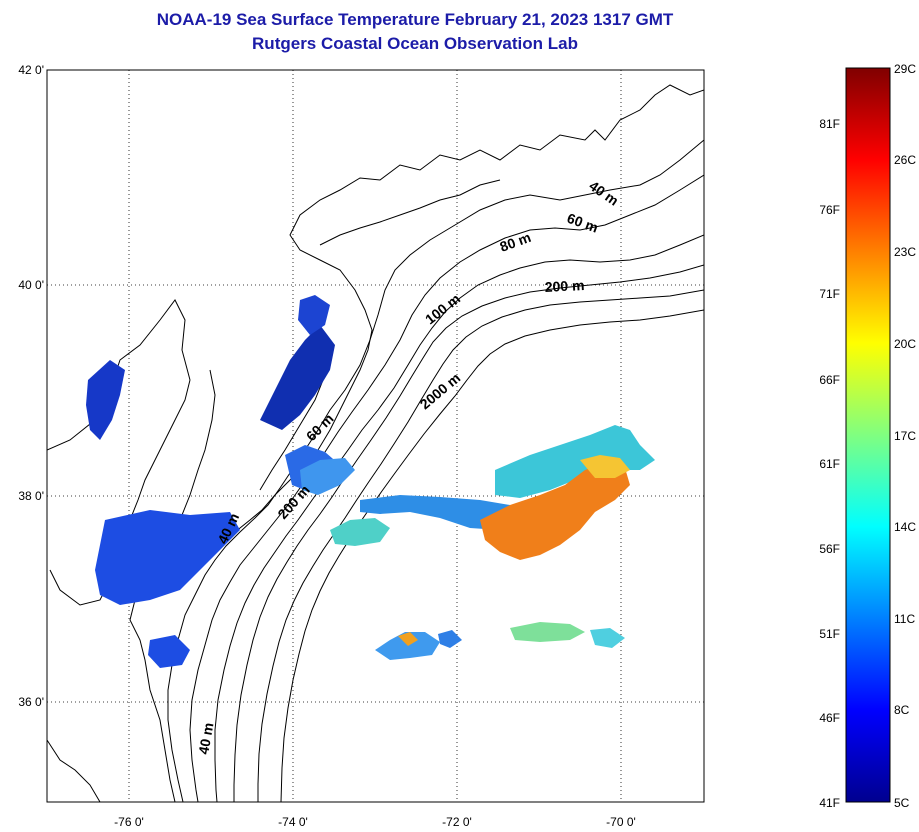 The height and width of the screenshot is (832, 919). What do you see at coordinates (293, 822) in the screenshot?
I see `lon-label-74: -74 0'` at bounding box center [293, 822].